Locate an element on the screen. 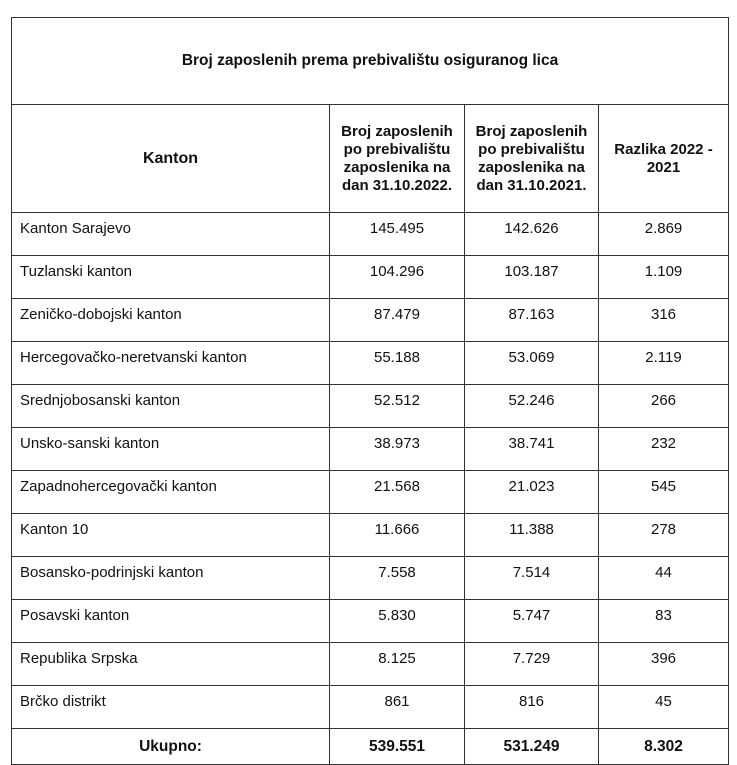 This screenshot has width=737, height=765. value-2021-cell: 7.514 is located at coordinates (531, 578).